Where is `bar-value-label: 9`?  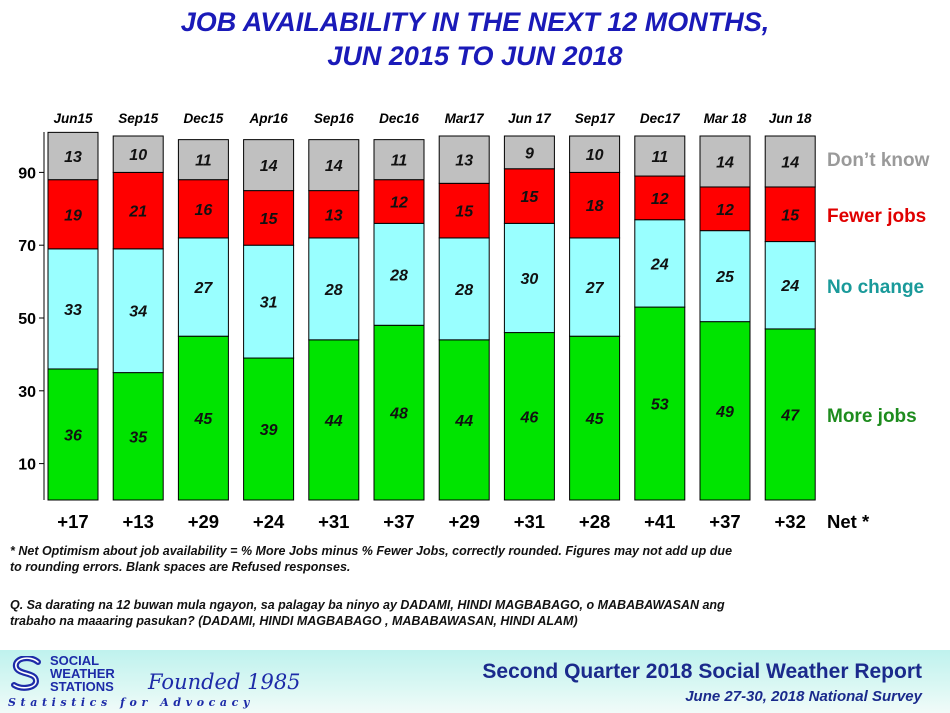 bar-value-label: 9 is located at coordinates (529, 153).